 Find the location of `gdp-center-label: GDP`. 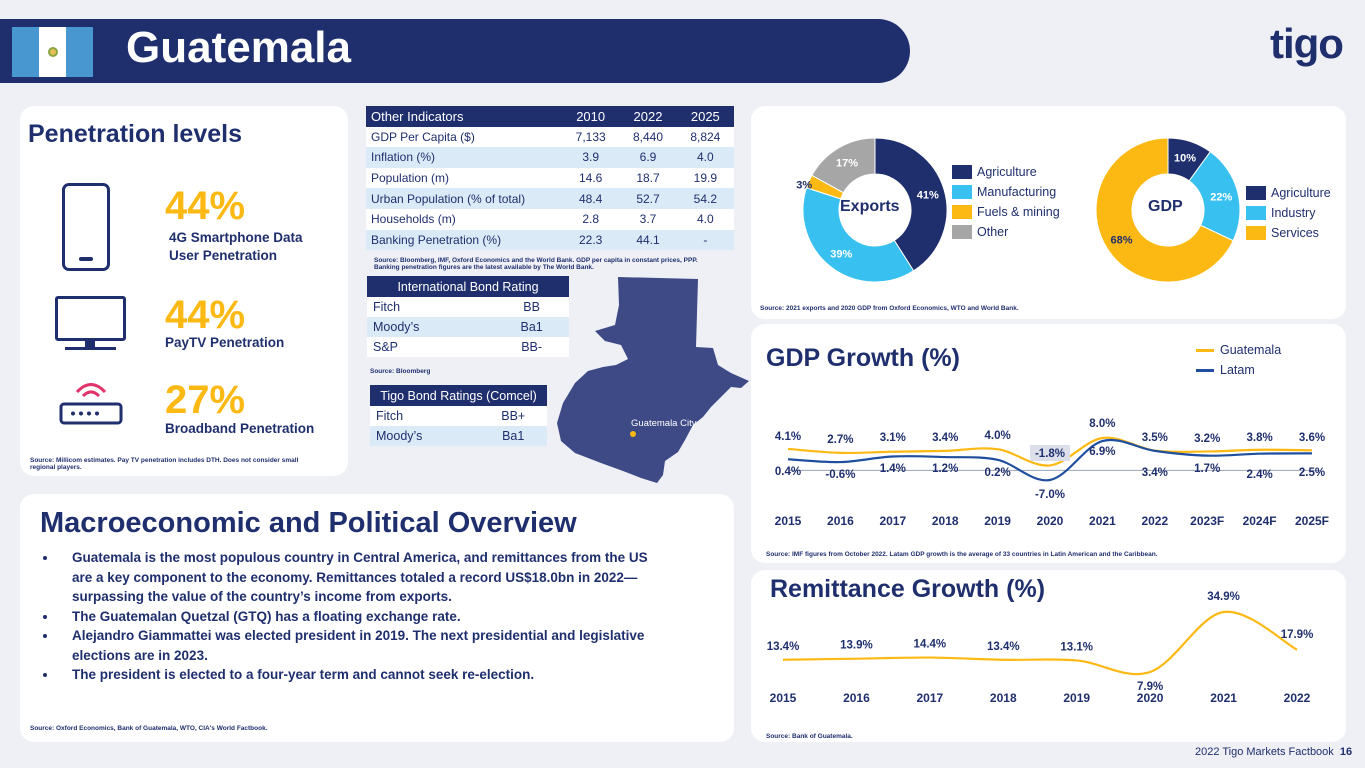

gdp-center-label: GDP is located at coordinates (1165, 206).